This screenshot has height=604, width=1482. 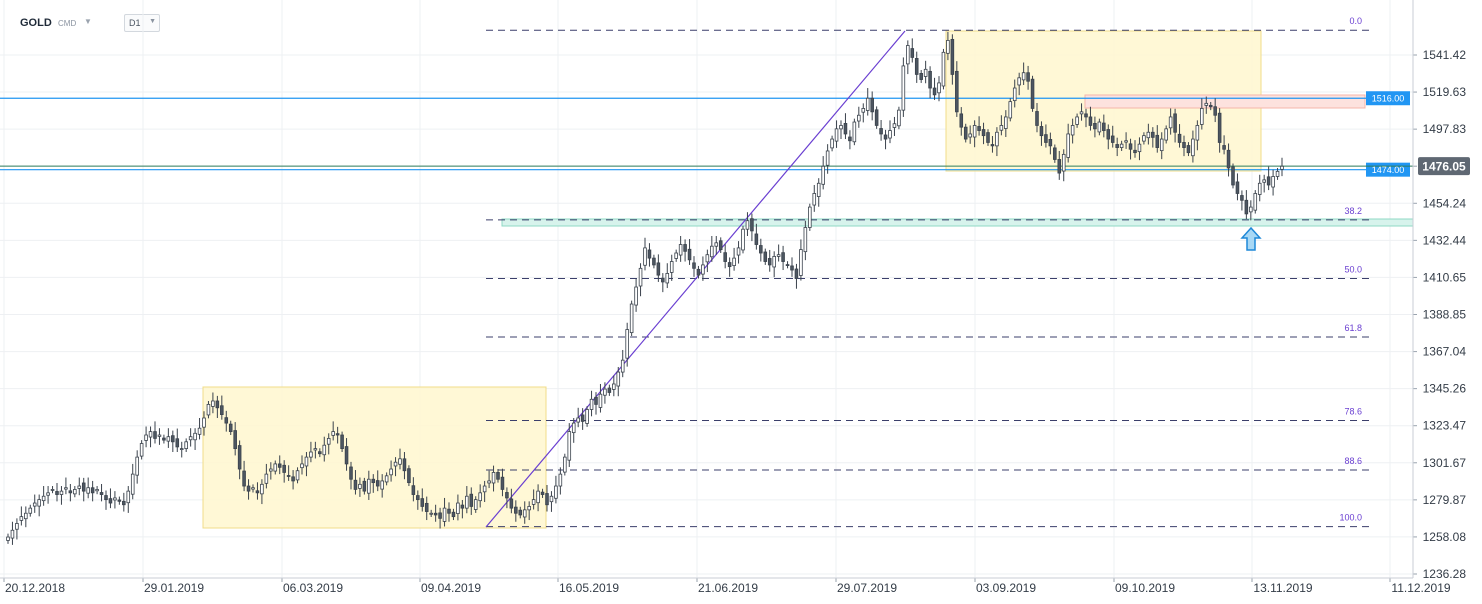 I want to click on horizontal-levels: 1516.00 1474.00, so click(x=706, y=134).